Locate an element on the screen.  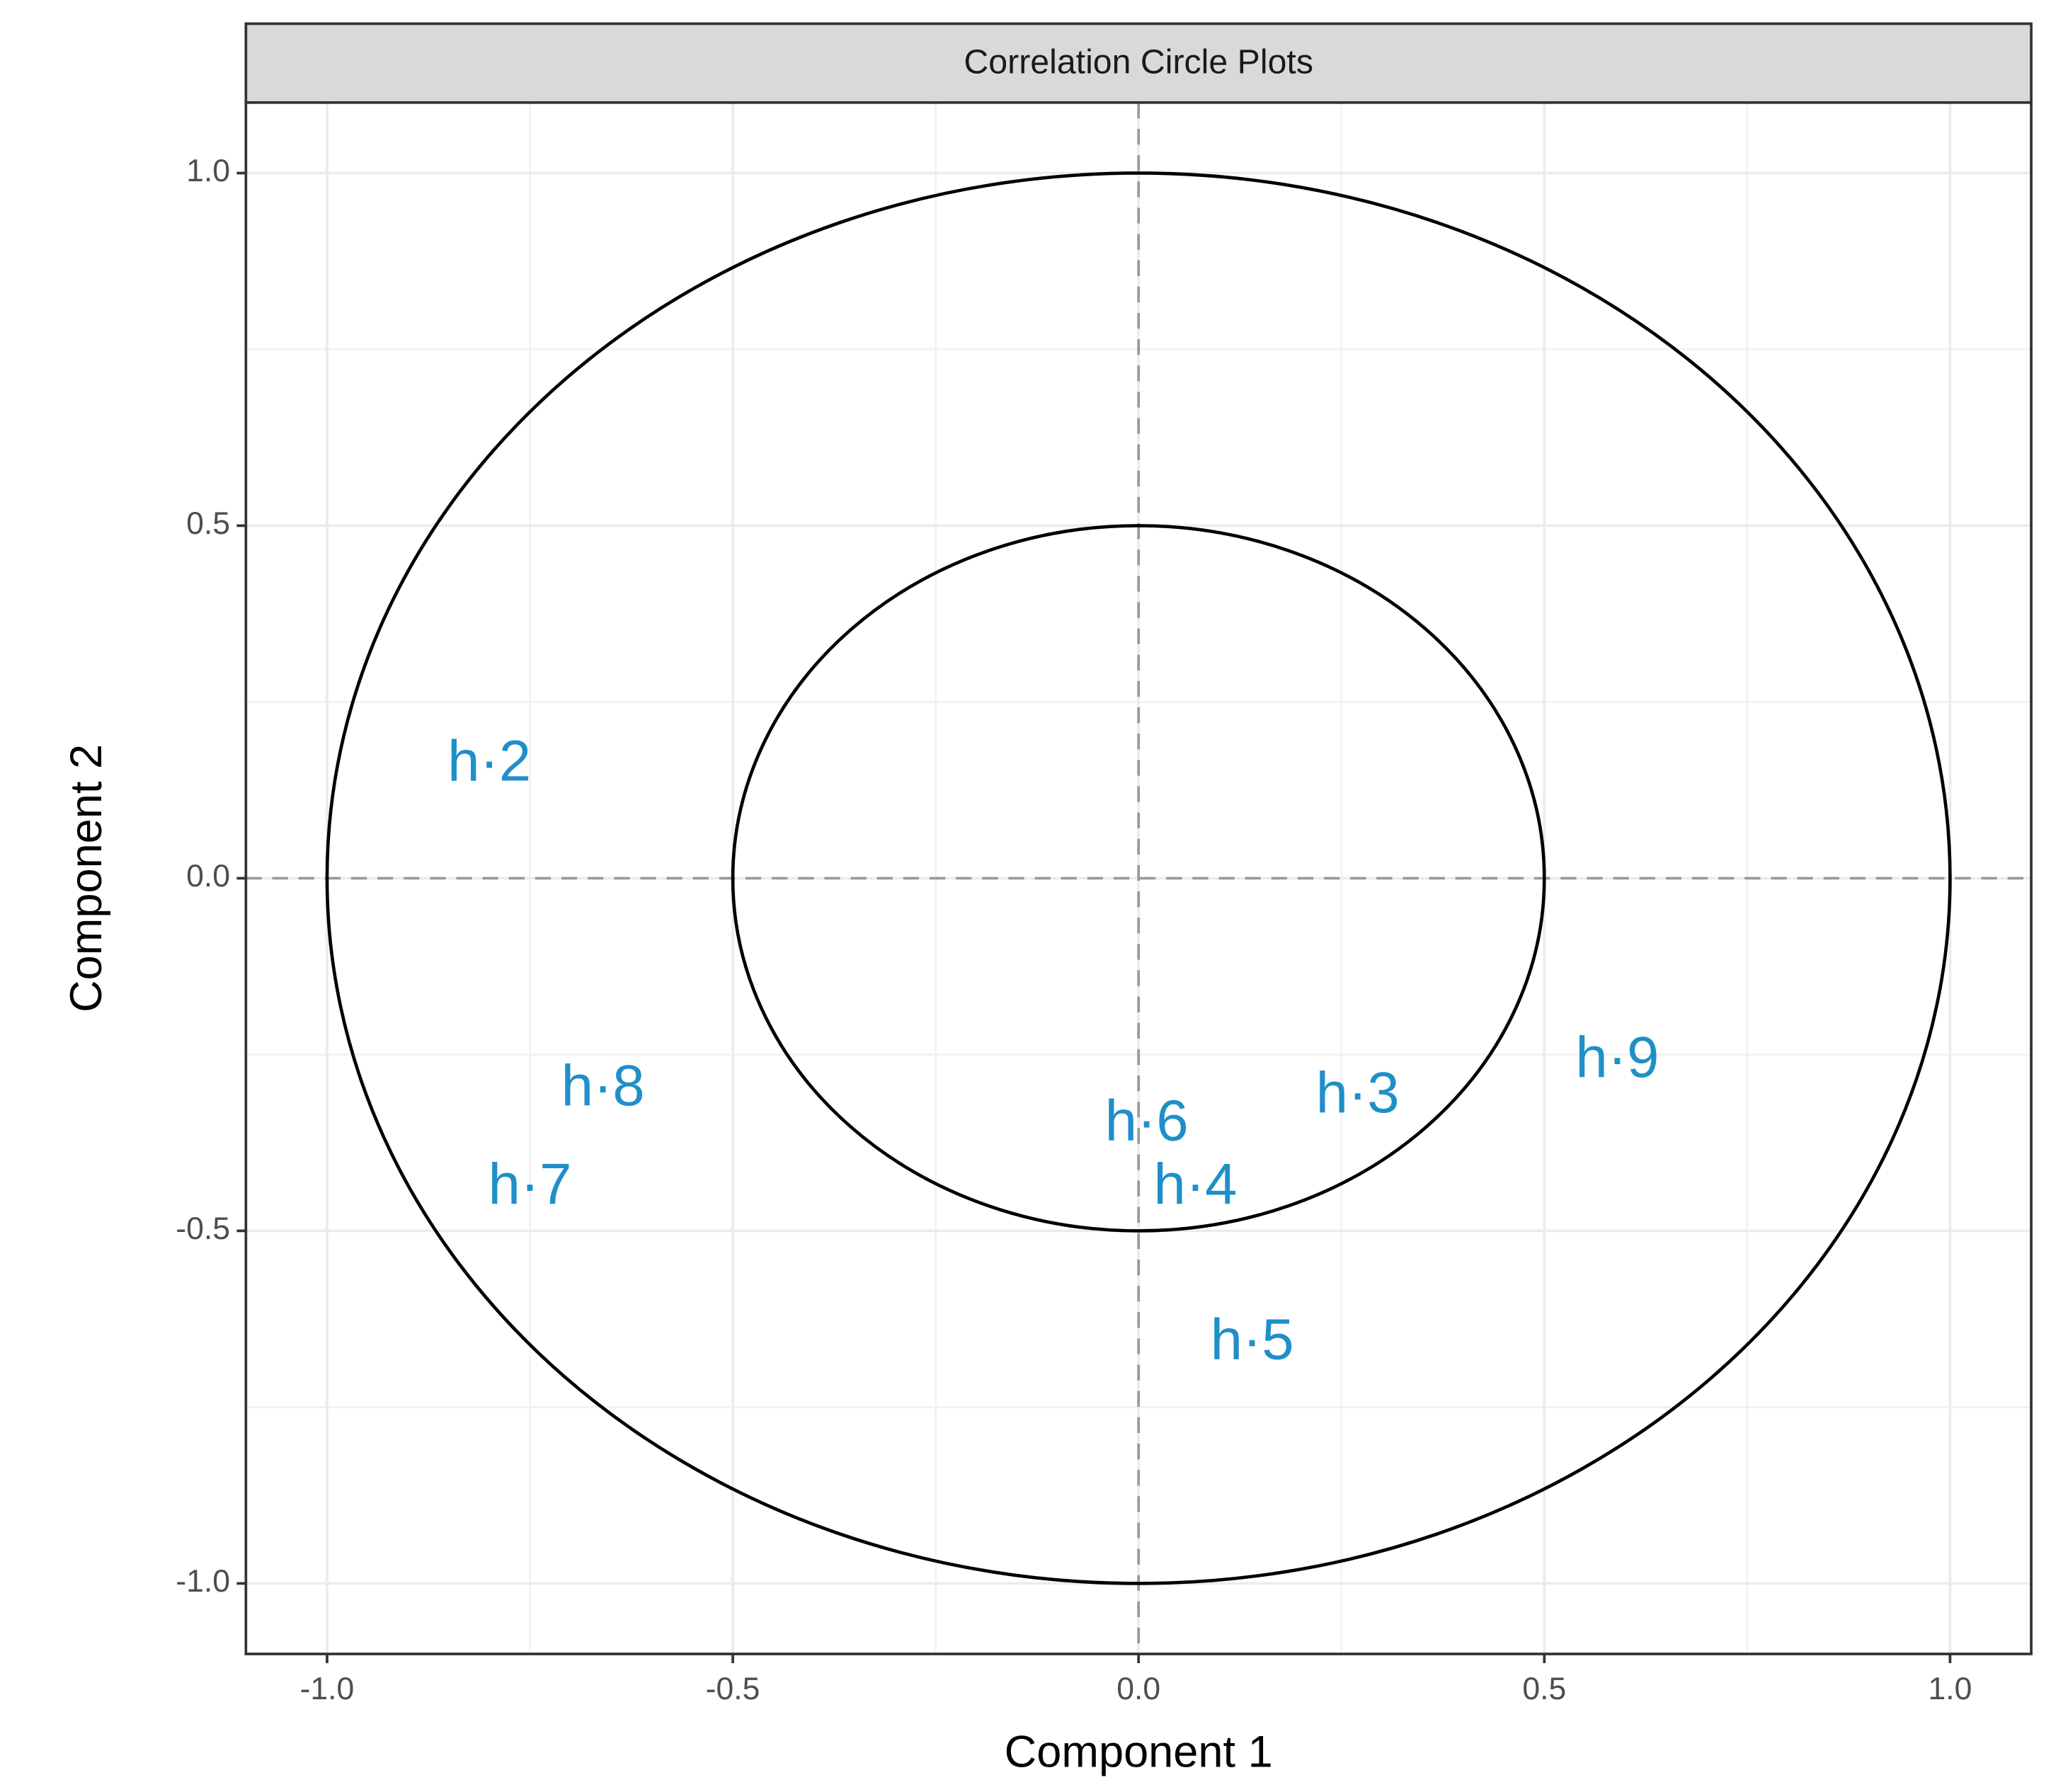
point-label: h·2 is located at coordinates (489, 761).